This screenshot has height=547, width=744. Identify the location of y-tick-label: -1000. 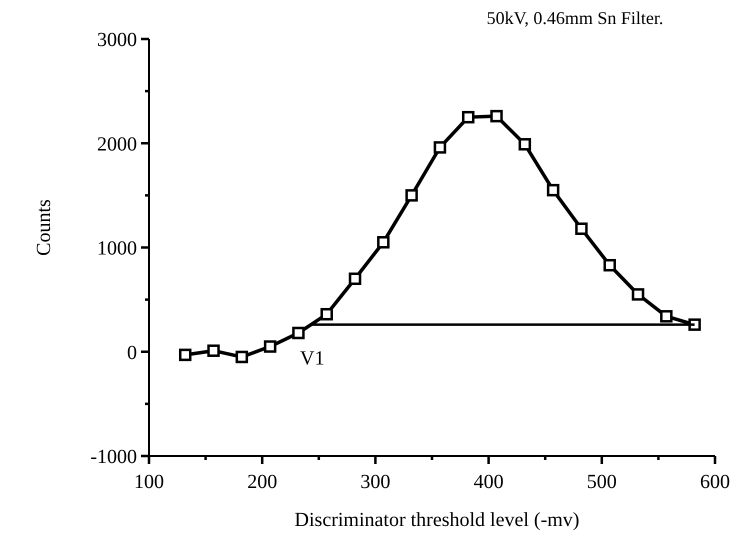
(113, 457).